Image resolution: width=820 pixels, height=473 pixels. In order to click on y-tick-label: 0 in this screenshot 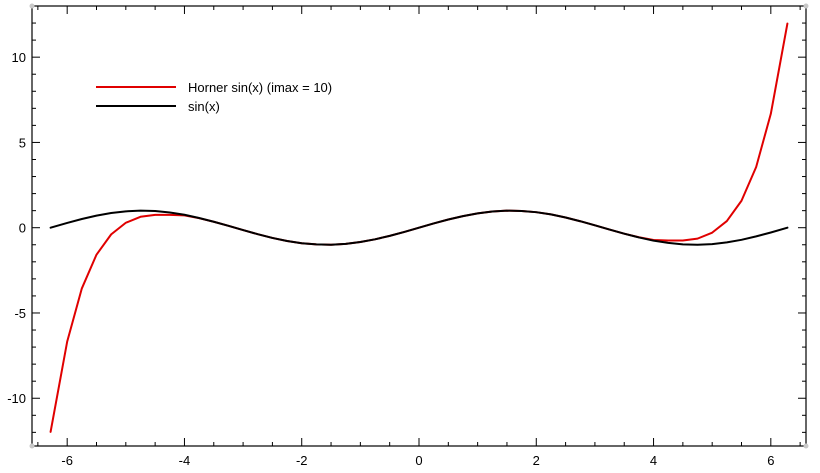, I will do `click(22, 228)`.